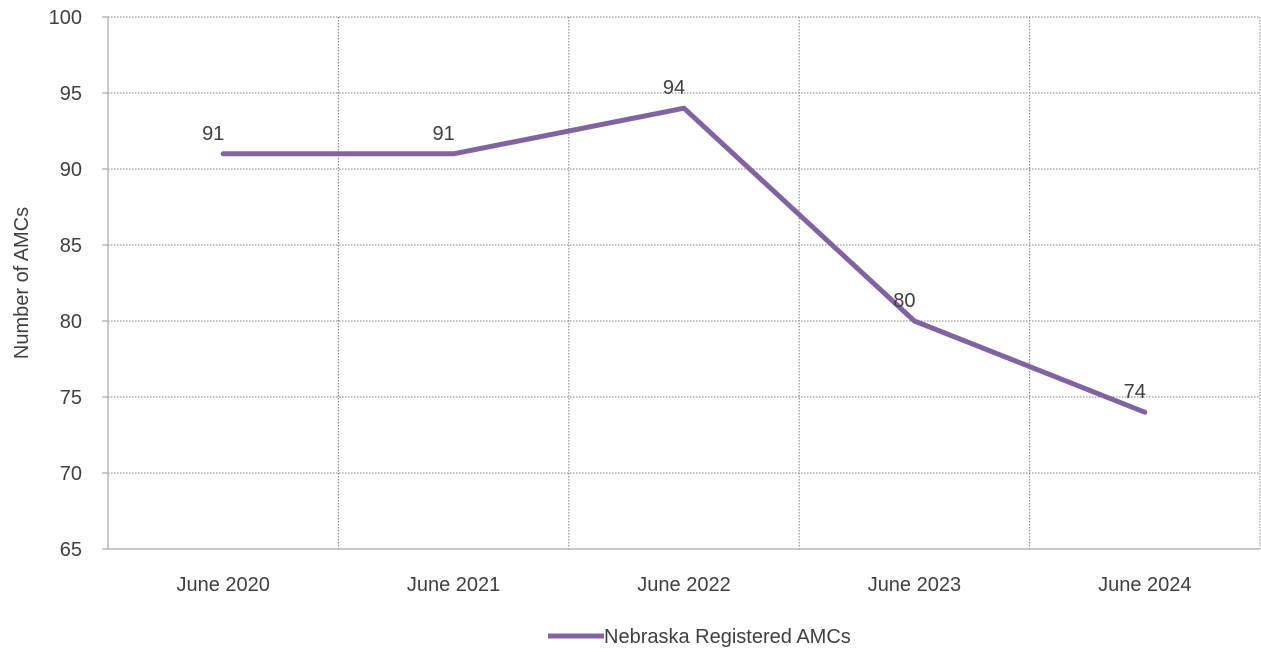 The height and width of the screenshot is (652, 1261). Describe the element at coordinates (914, 585) in the screenshot. I see `x-tick-label: June 2023` at that location.